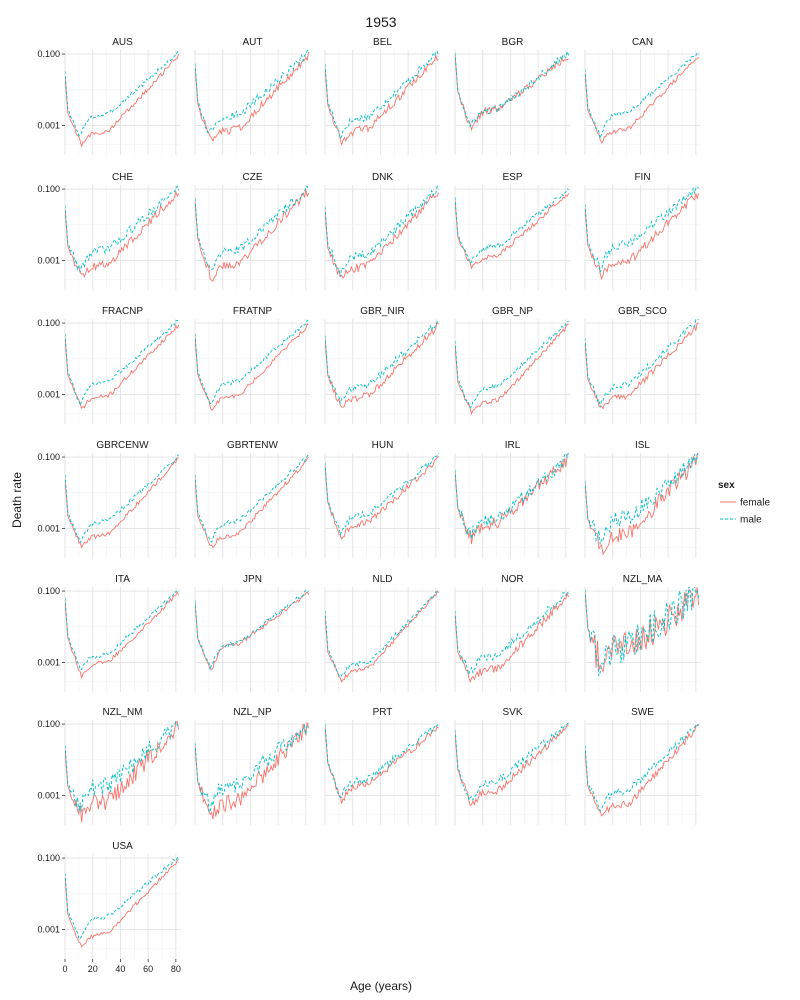 This screenshot has width=800, height=1000. I want to click on panel-label: GBR_NIR, so click(382, 311).